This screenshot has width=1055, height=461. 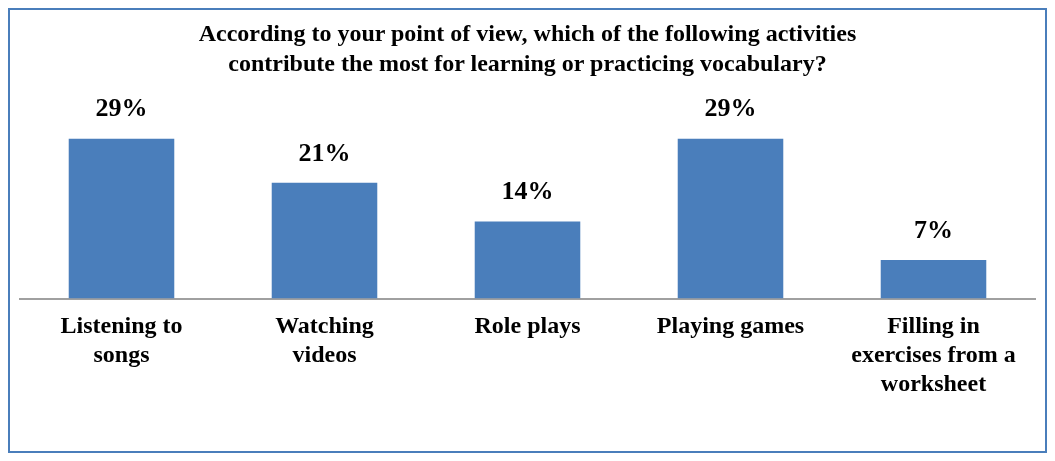 What do you see at coordinates (933, 229) in the screenshot?
I see `data-label: 7%` at bounding box center [933, 229].